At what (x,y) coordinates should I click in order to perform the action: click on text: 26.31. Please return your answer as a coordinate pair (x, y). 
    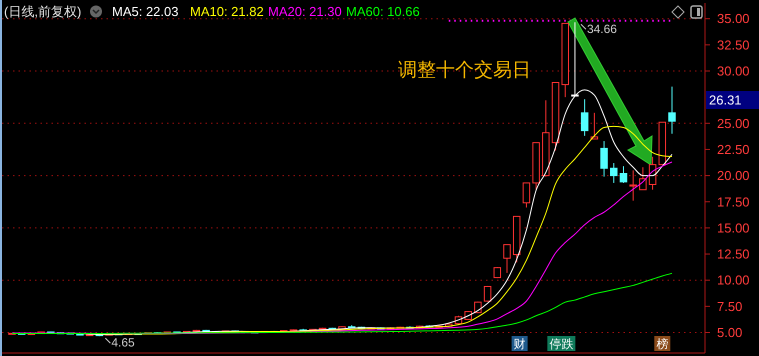
    Looking at the image, I should click on (725, 100).